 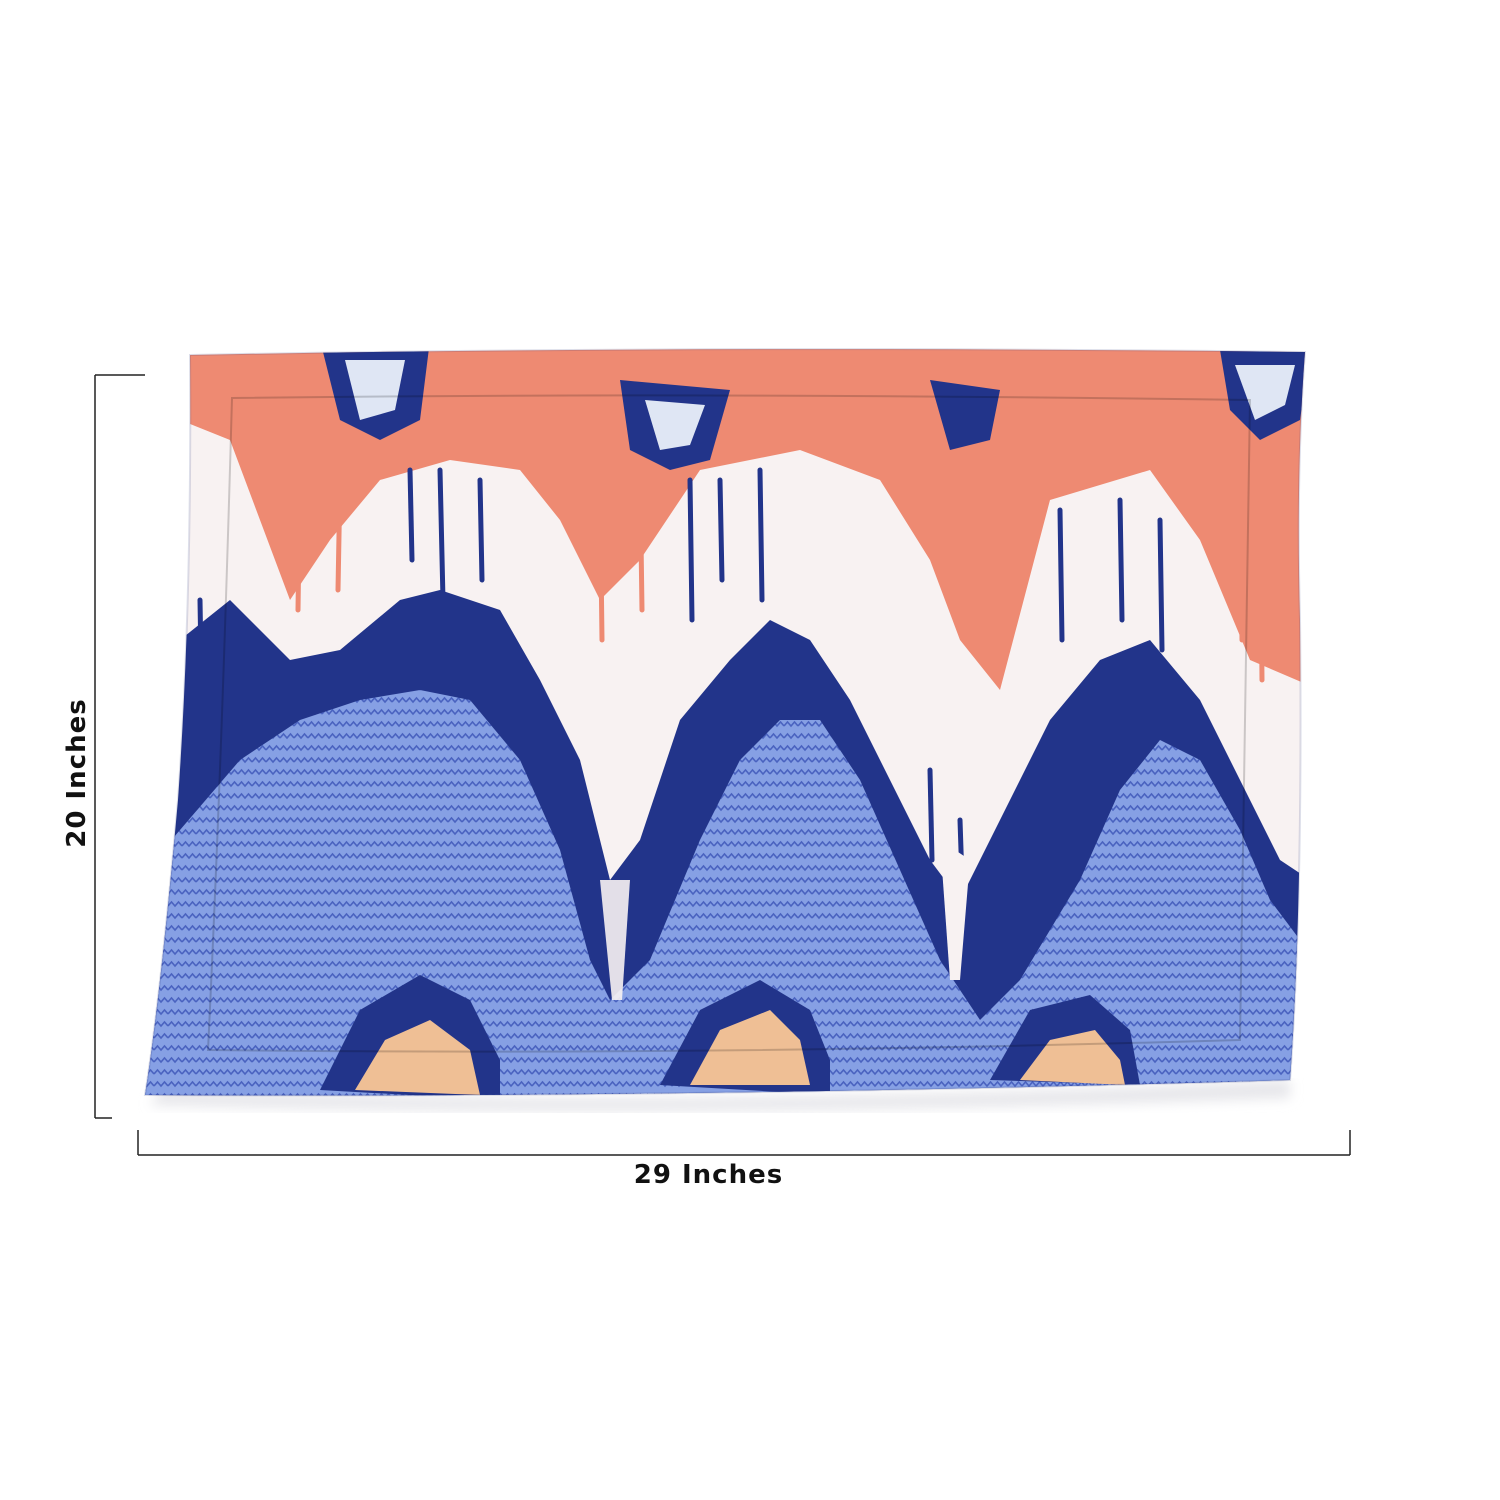 What do you see at coordinates (708, 1175) in the screenshot?
I see `width-label: 29 Inches` at bounding box center [708, 1175].